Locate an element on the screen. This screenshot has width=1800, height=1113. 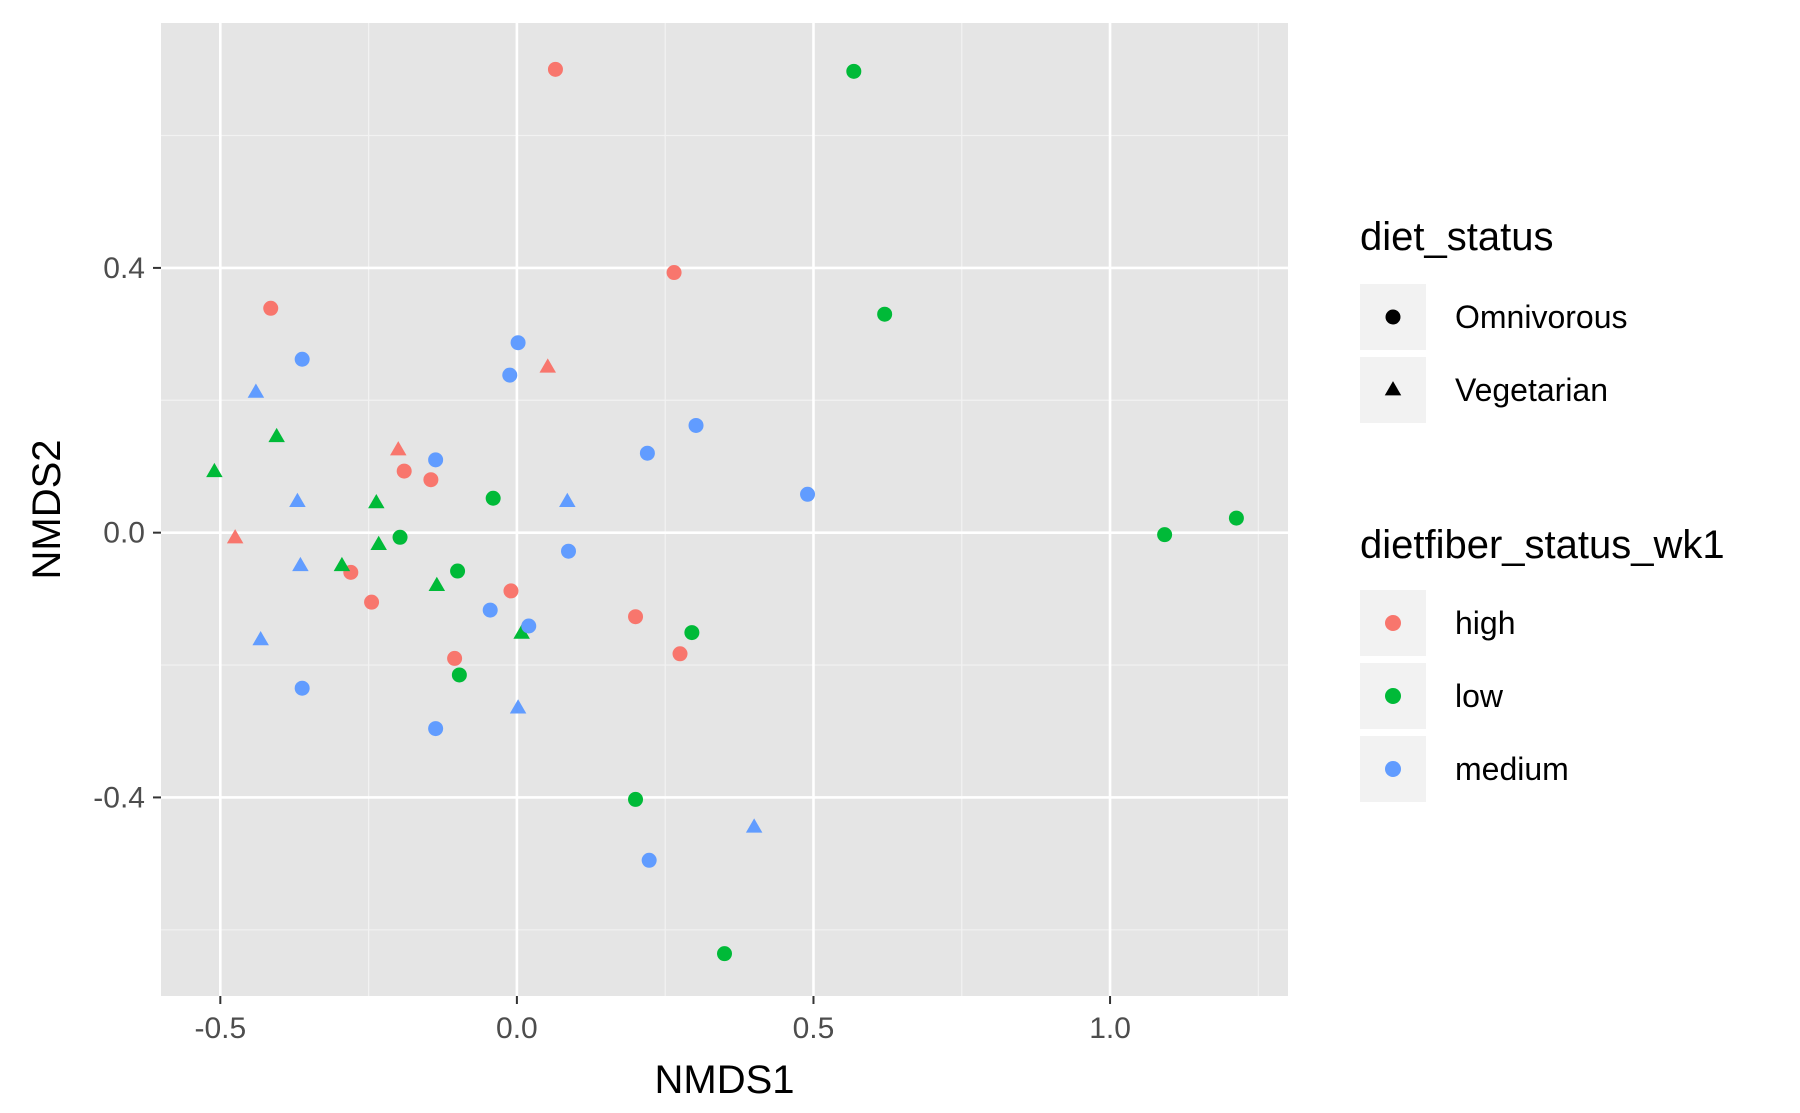
legend-title-dietfiber-status: dietfiber_status_wk1 is located at coordinates (1542, 545).